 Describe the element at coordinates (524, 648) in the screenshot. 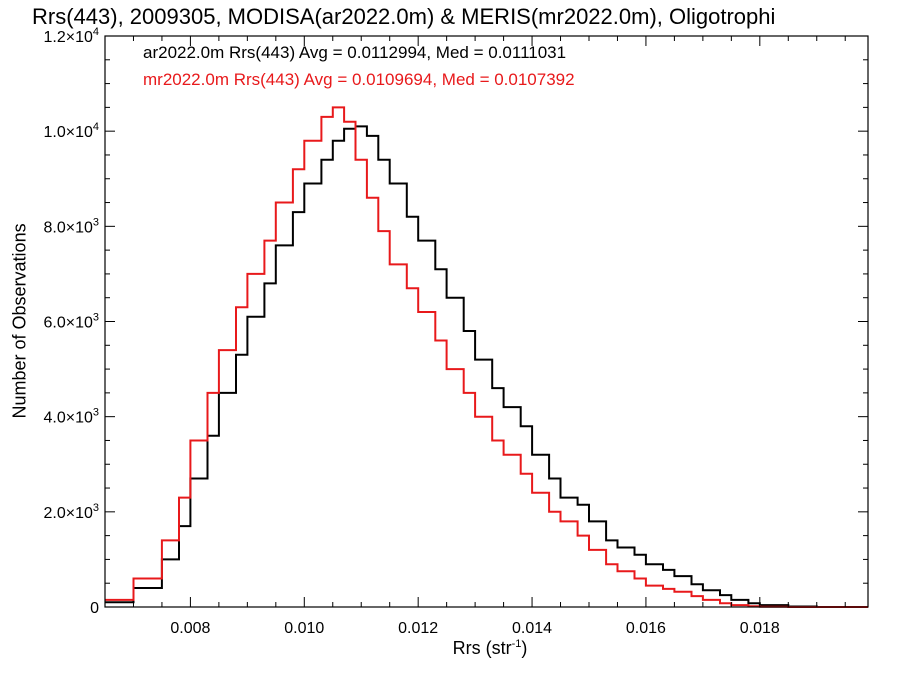

I see `x-axis-label-suffix: )` at that location.